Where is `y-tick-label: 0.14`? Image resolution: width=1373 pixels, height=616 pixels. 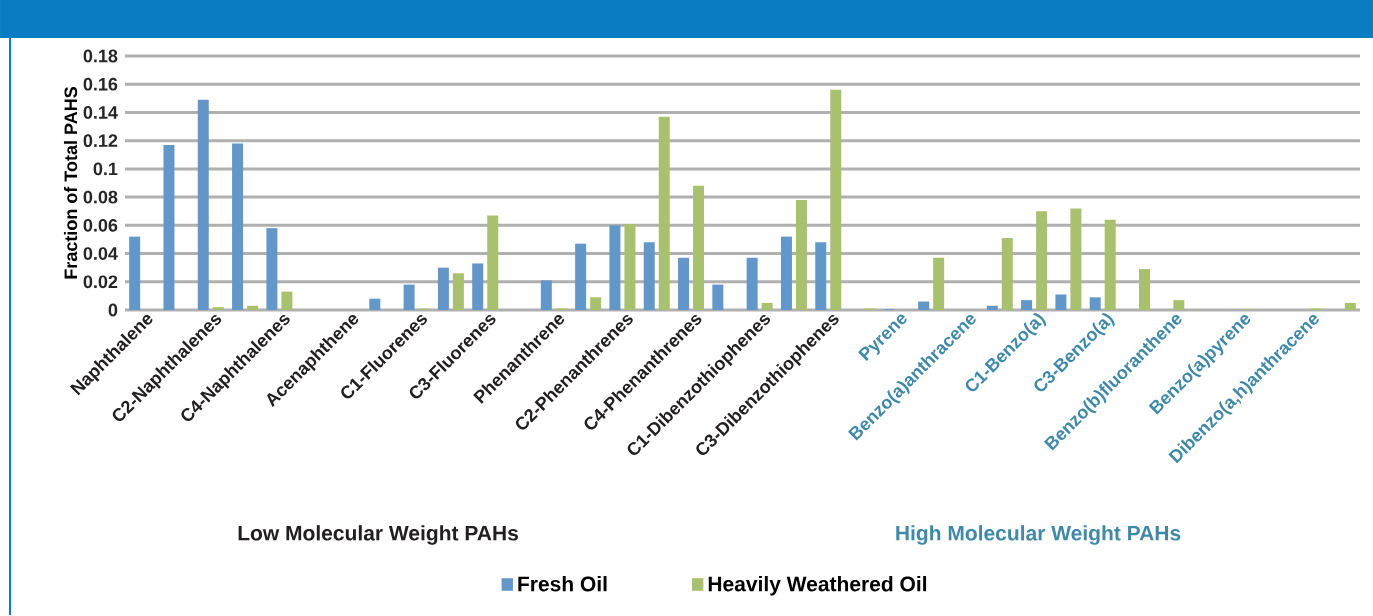 y-tick-label: 0.14 is located at coordinates (100, 112).